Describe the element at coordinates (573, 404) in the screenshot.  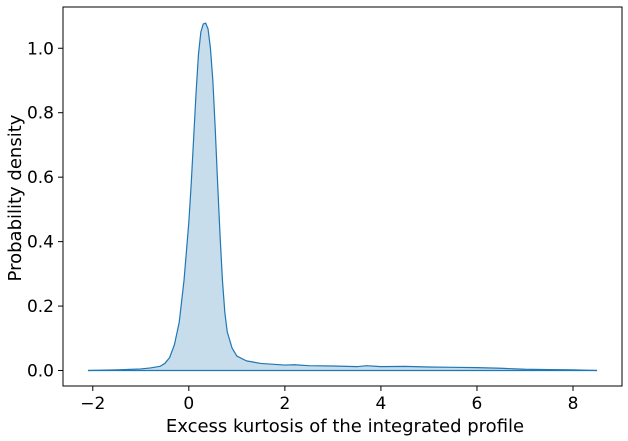
I see `x-tick-label: 8` at that location.